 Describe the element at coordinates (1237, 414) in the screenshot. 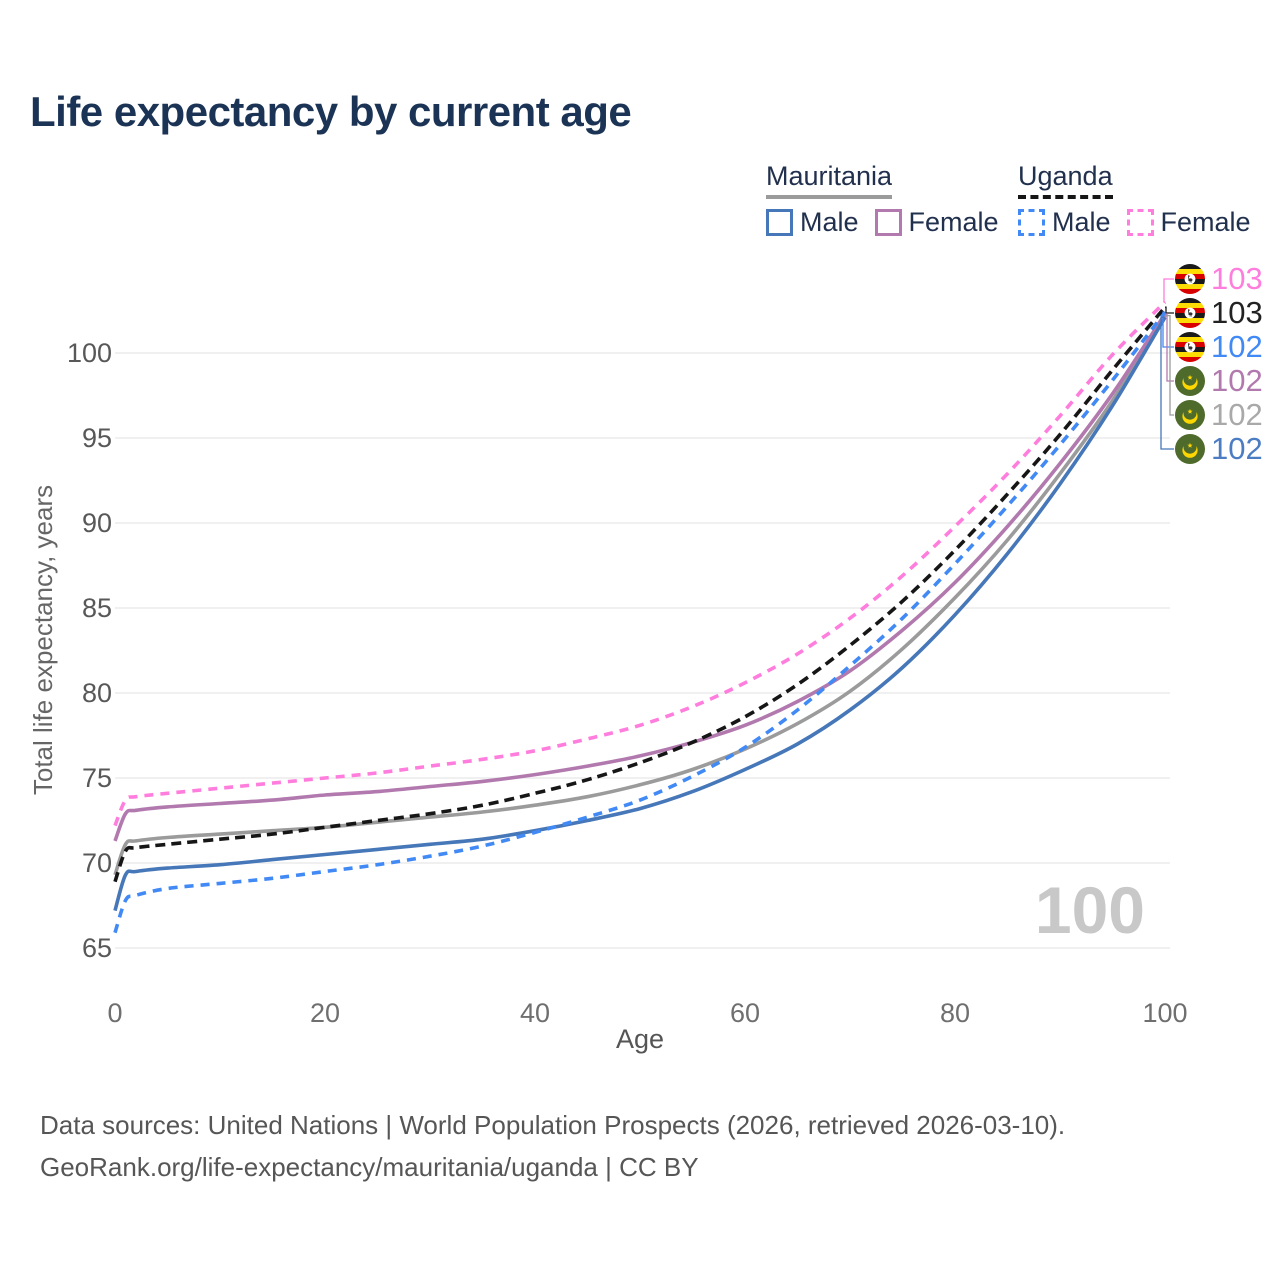

I see `end-label-mau-both: 102` at that location.